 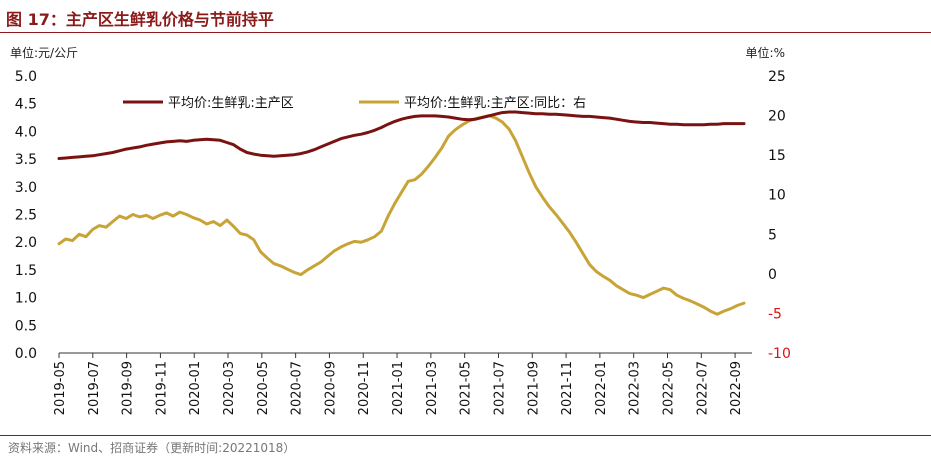 I want to click on right-axis-tick-label: 10, so click(x=777, y=196).